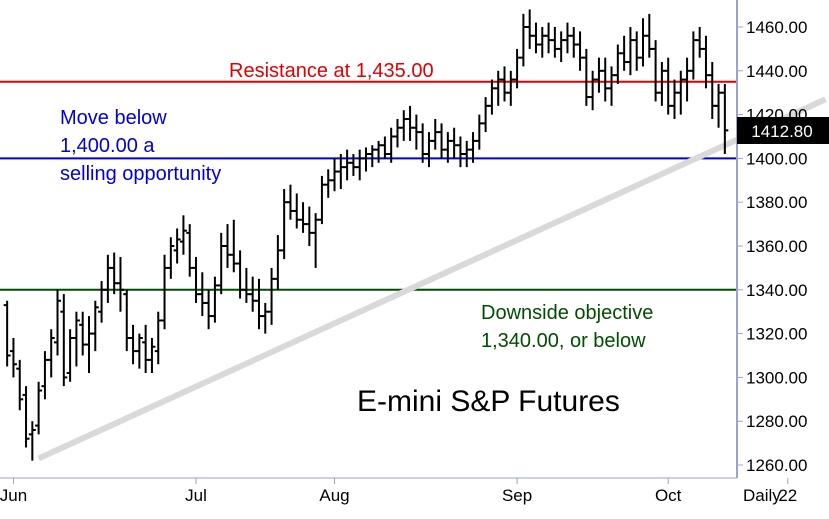 The image size is (829, 519). I want to click on last-price-label: 1412.80, so click(781, 131).